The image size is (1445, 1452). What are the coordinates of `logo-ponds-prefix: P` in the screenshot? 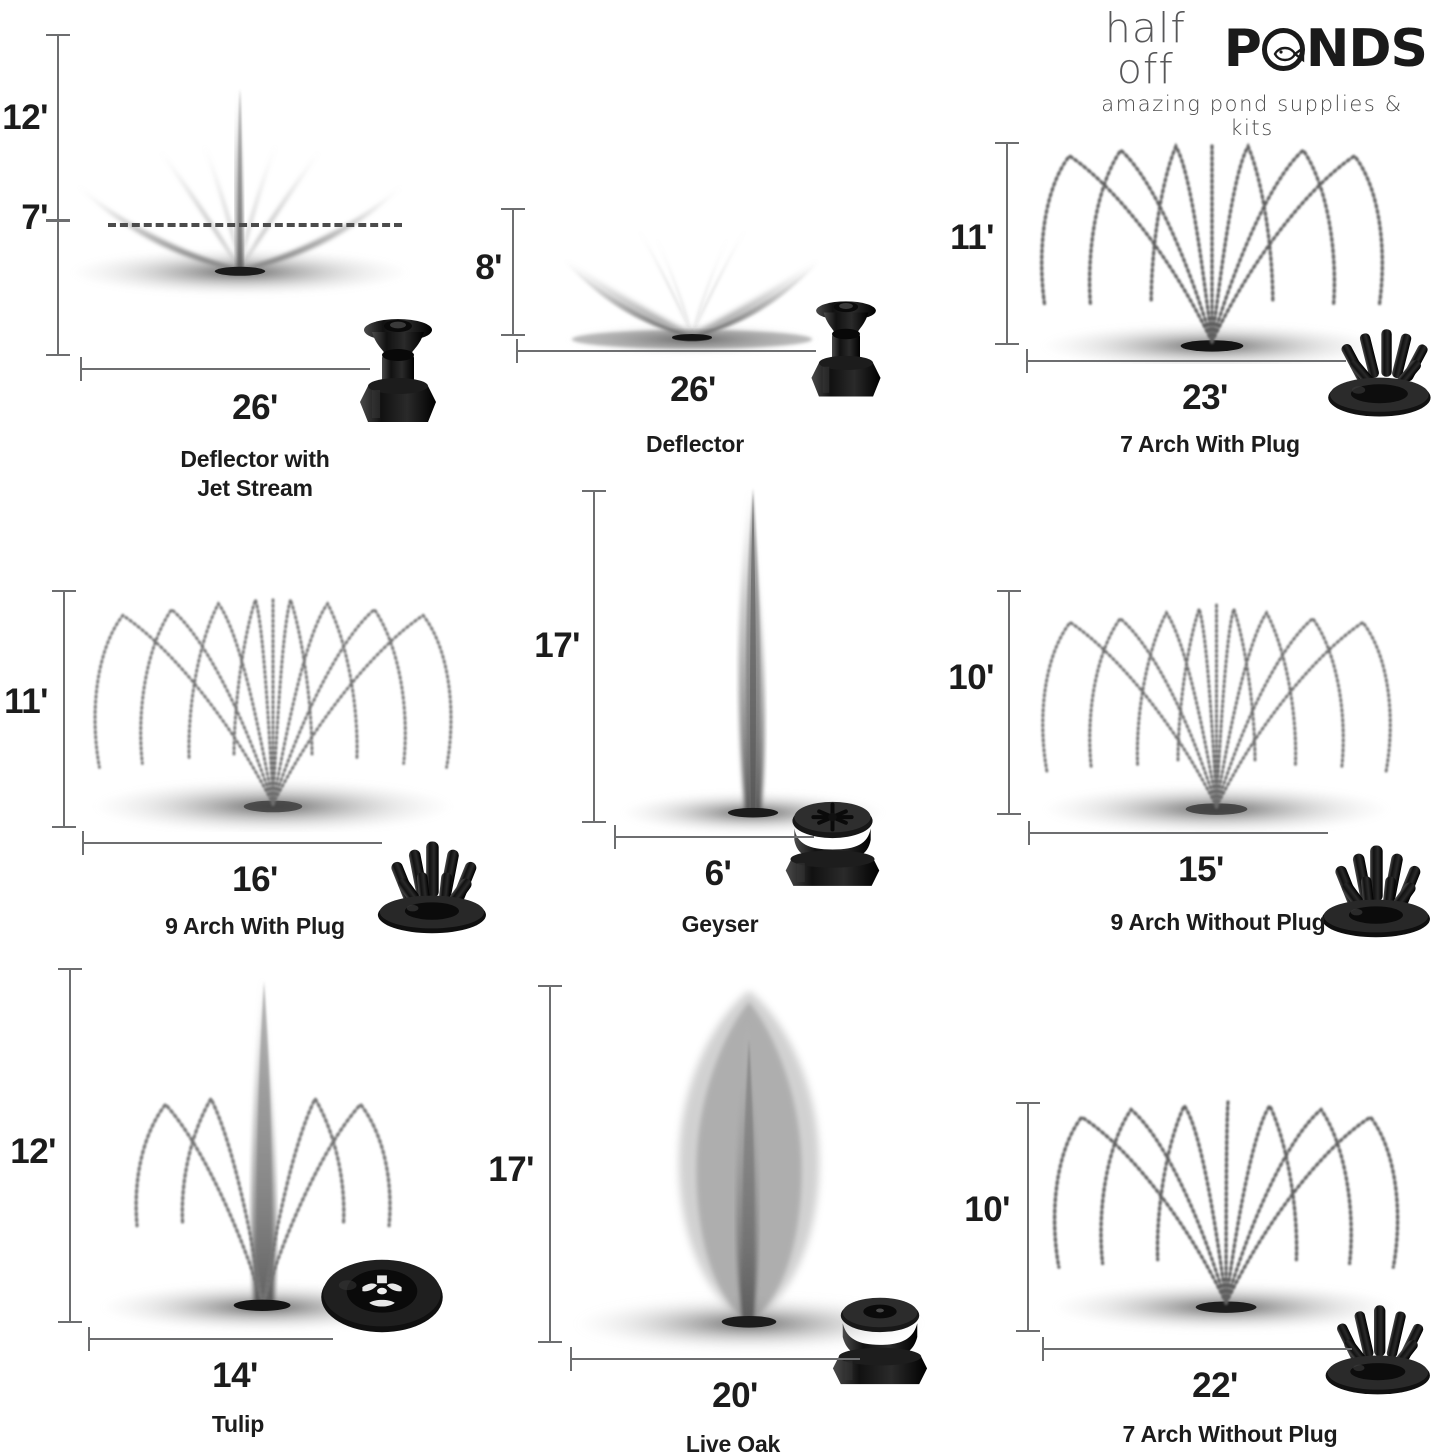 It's located at (1242, 49).